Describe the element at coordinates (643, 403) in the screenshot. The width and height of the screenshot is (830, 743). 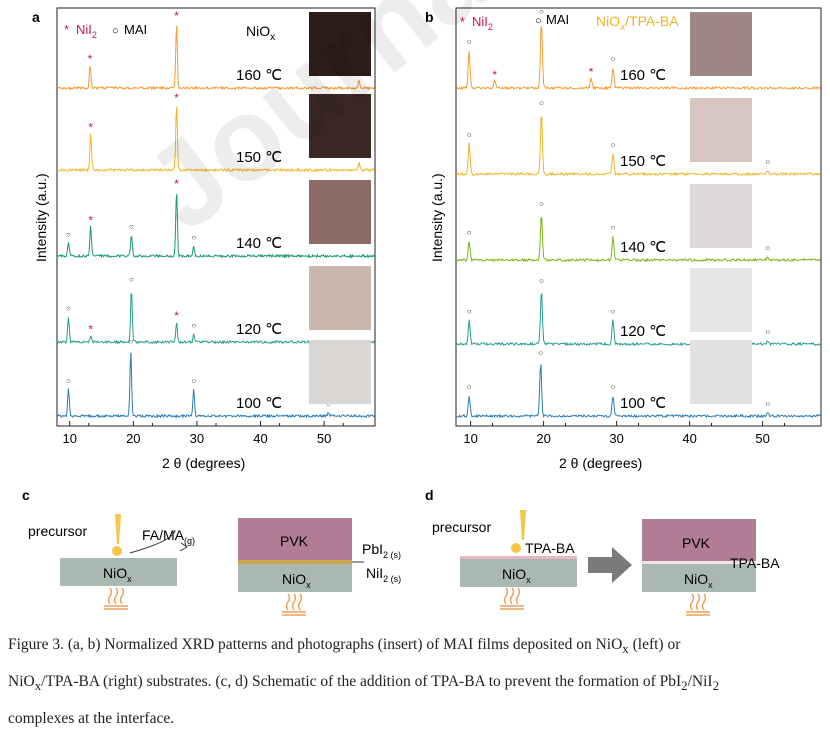
I see `temperature-label: 100 ℃` at that location.